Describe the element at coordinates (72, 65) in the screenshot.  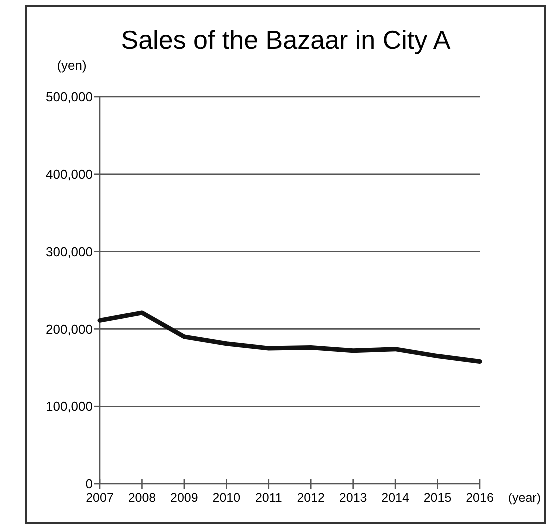
I see `y-axis-title: (yen)` at that location.